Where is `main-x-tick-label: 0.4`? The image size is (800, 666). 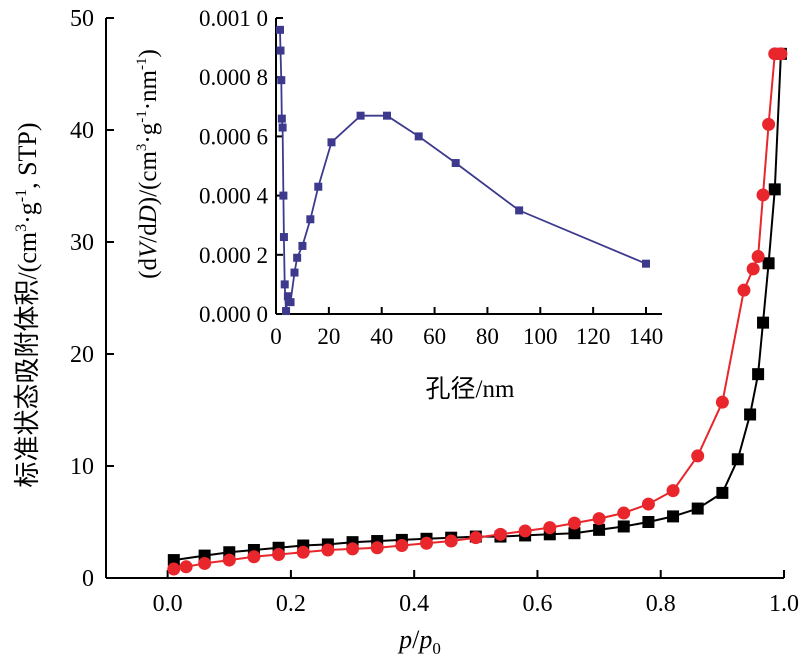
main-x-tick-label: 0.4 is located at coordinates (414, 604).